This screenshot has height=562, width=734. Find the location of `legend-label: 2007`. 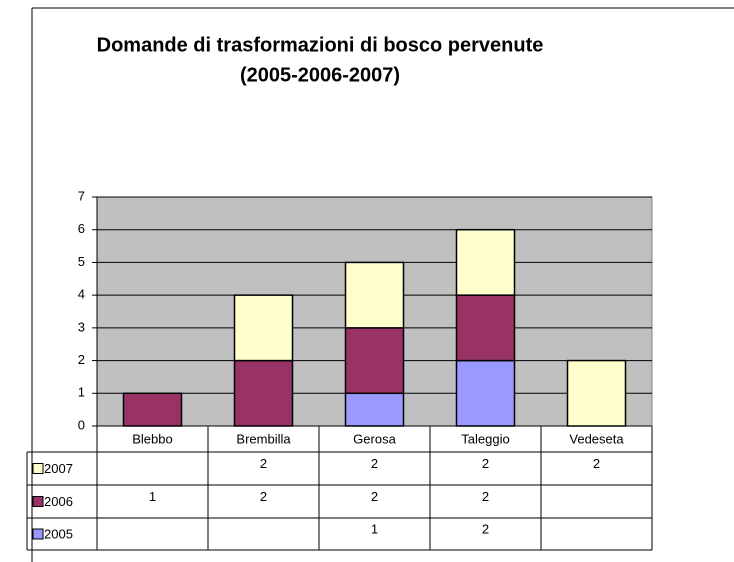

legend-label: 2007 is located at coordinates (58, 468).